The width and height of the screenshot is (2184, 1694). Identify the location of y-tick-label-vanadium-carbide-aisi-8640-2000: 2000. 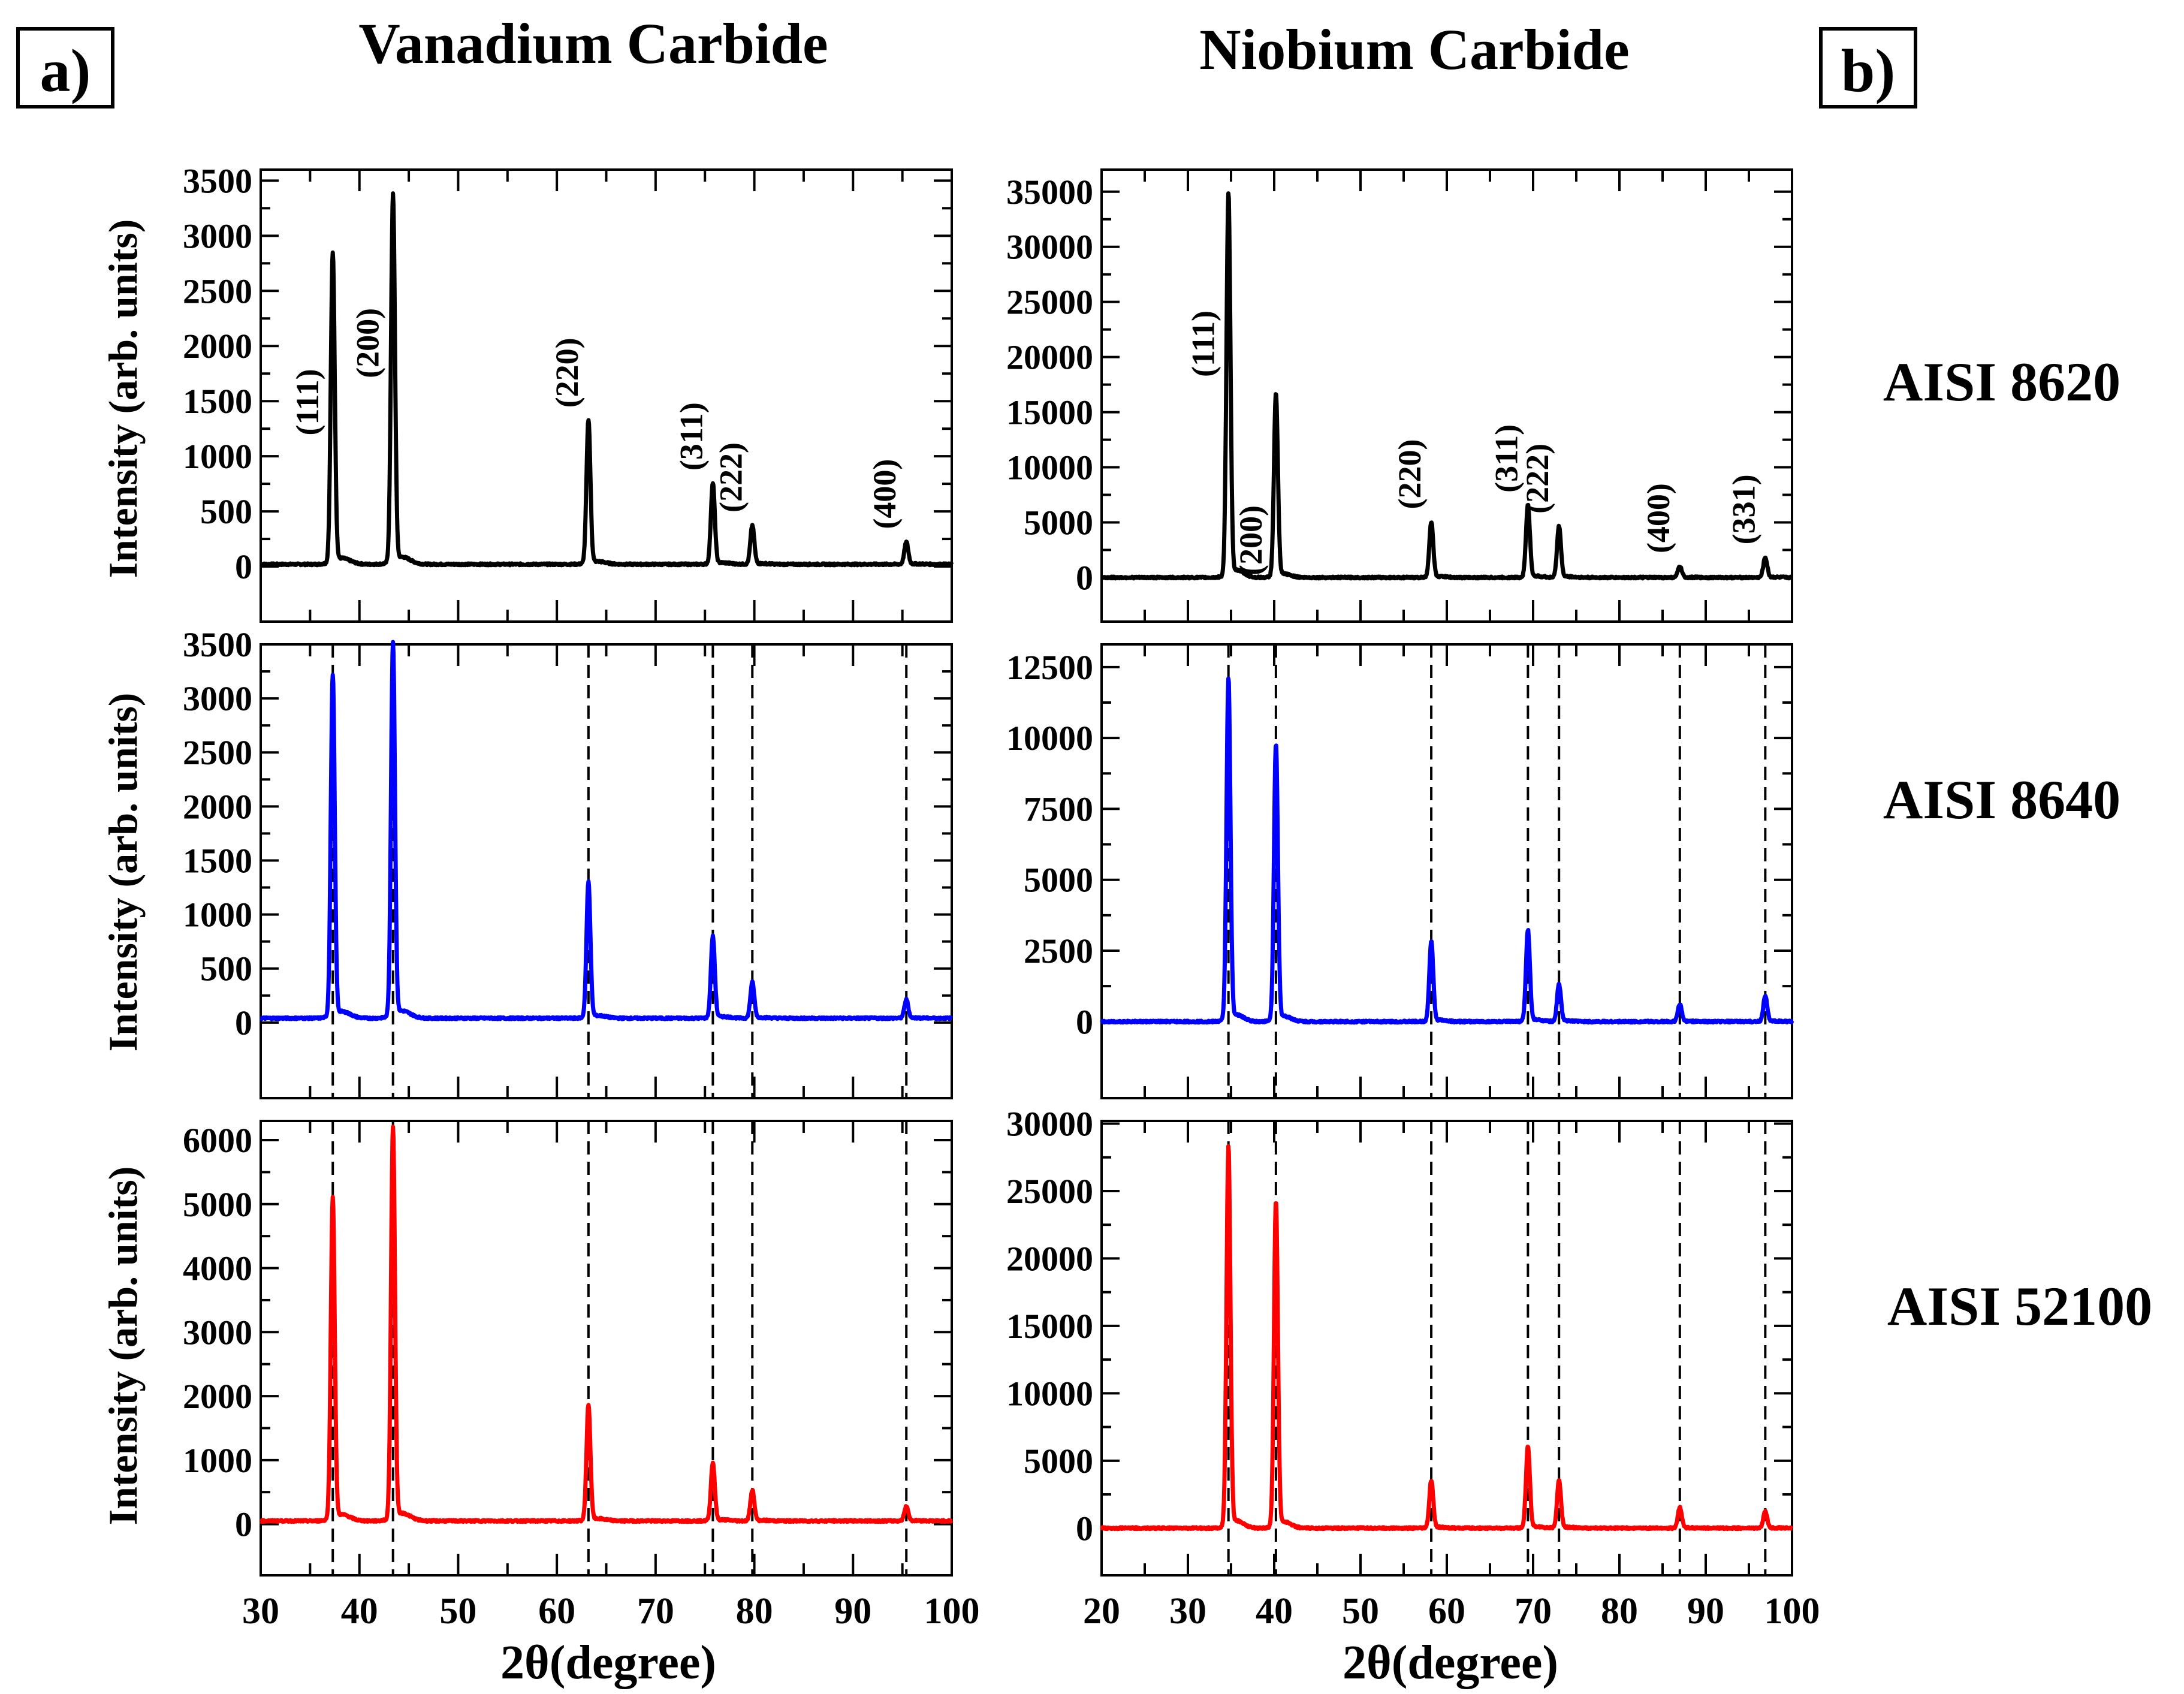
(217, 806).